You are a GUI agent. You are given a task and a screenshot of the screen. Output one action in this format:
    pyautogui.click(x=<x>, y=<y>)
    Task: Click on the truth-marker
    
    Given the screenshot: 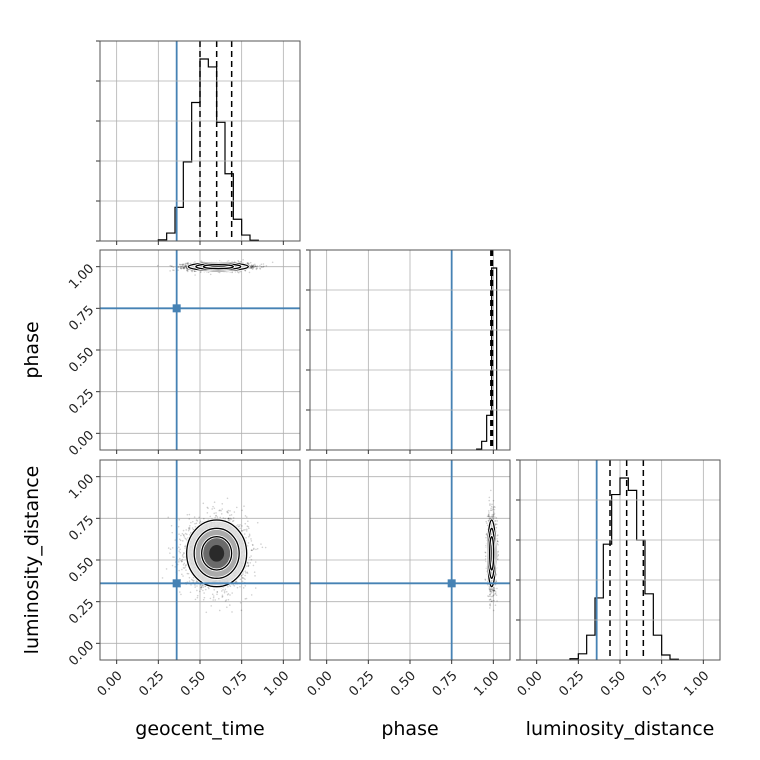 What is the action you would take?
    pyautogui.click(x=176, y=308)
    